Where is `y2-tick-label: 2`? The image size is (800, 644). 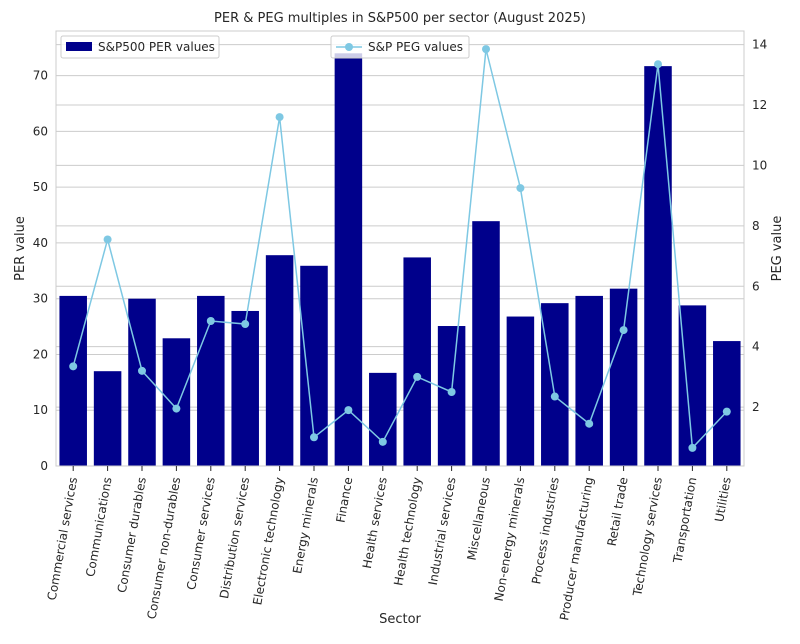
y2-tick-label: 2 is located at coordinates (756, 407).